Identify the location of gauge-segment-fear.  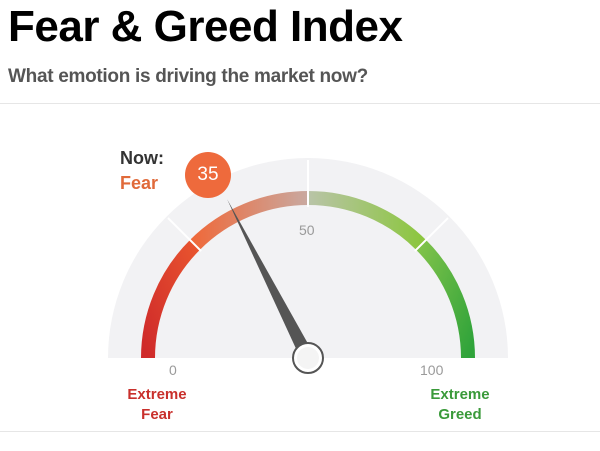
(249, 220).